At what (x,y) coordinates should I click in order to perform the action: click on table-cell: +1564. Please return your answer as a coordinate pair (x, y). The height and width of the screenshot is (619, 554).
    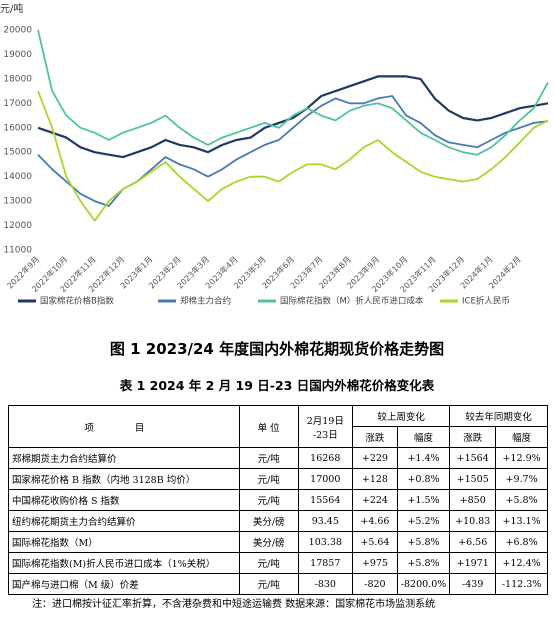
    Looking at the image, I should click on (473, 458).